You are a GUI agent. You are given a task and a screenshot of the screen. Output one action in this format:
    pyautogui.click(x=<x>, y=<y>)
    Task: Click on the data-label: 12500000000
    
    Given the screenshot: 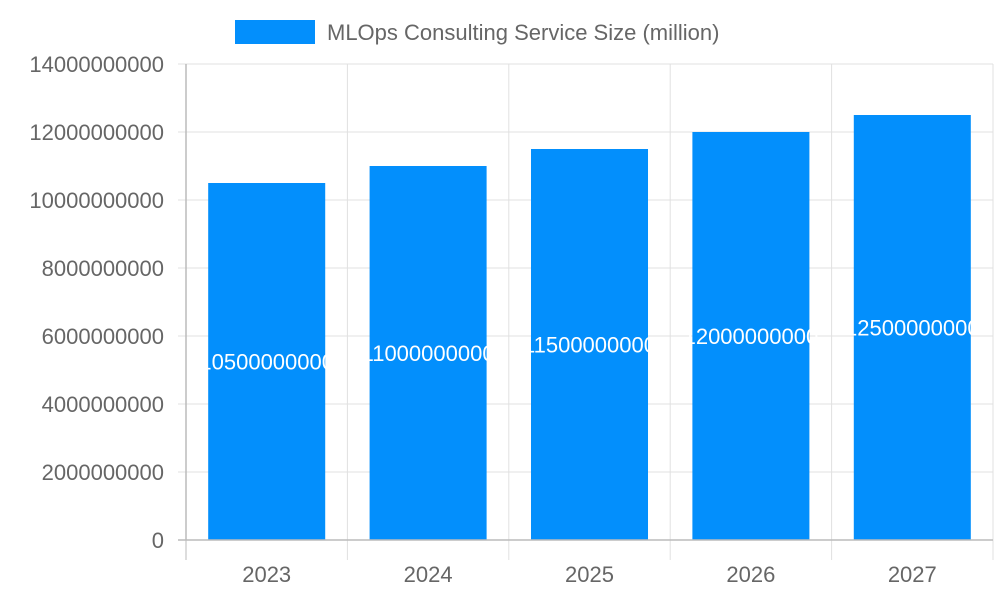 What is the action you would take?
    pyautogui.click(x=912, y=328)
    